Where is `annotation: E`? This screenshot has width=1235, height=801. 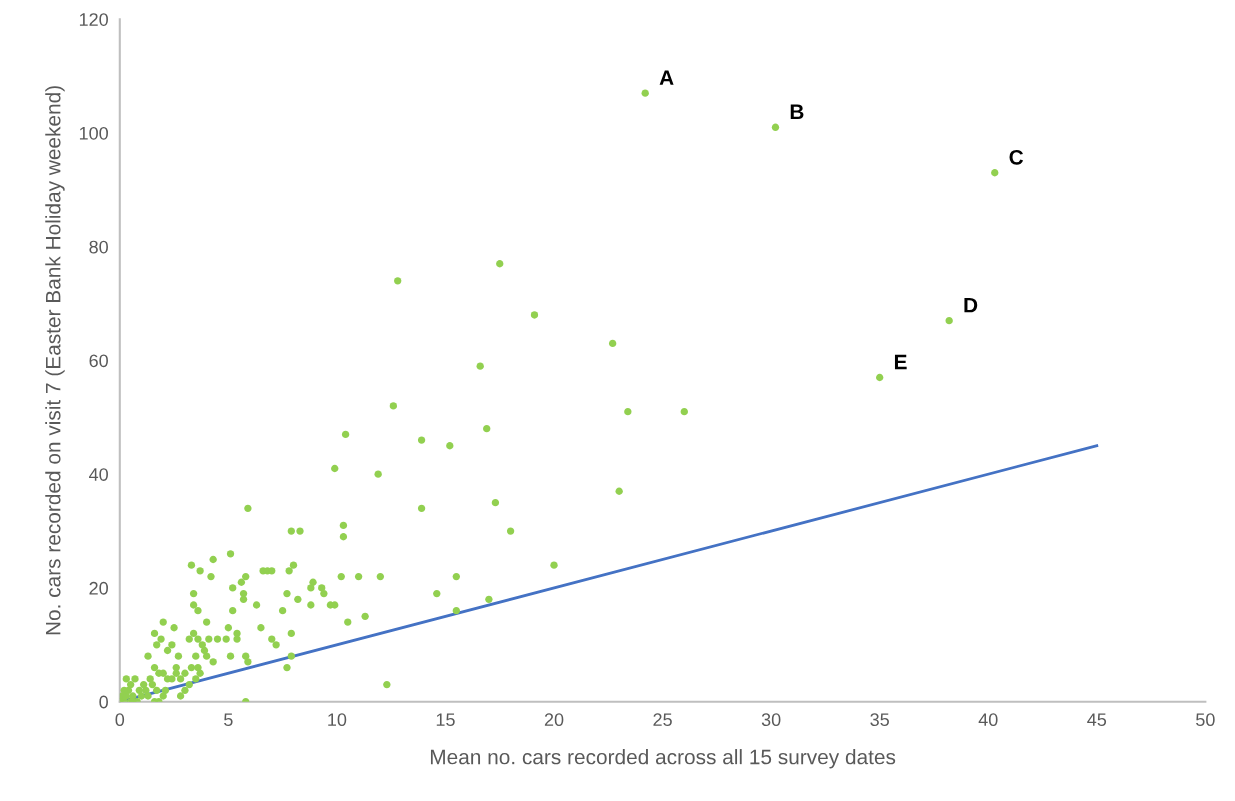 annotation: E is located at coordinates (900, 362).